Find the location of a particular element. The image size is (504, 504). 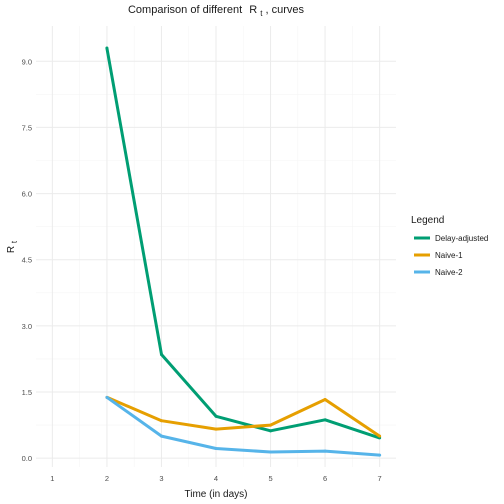

x-tick-label: 1 is located at coordinates (52, 478).